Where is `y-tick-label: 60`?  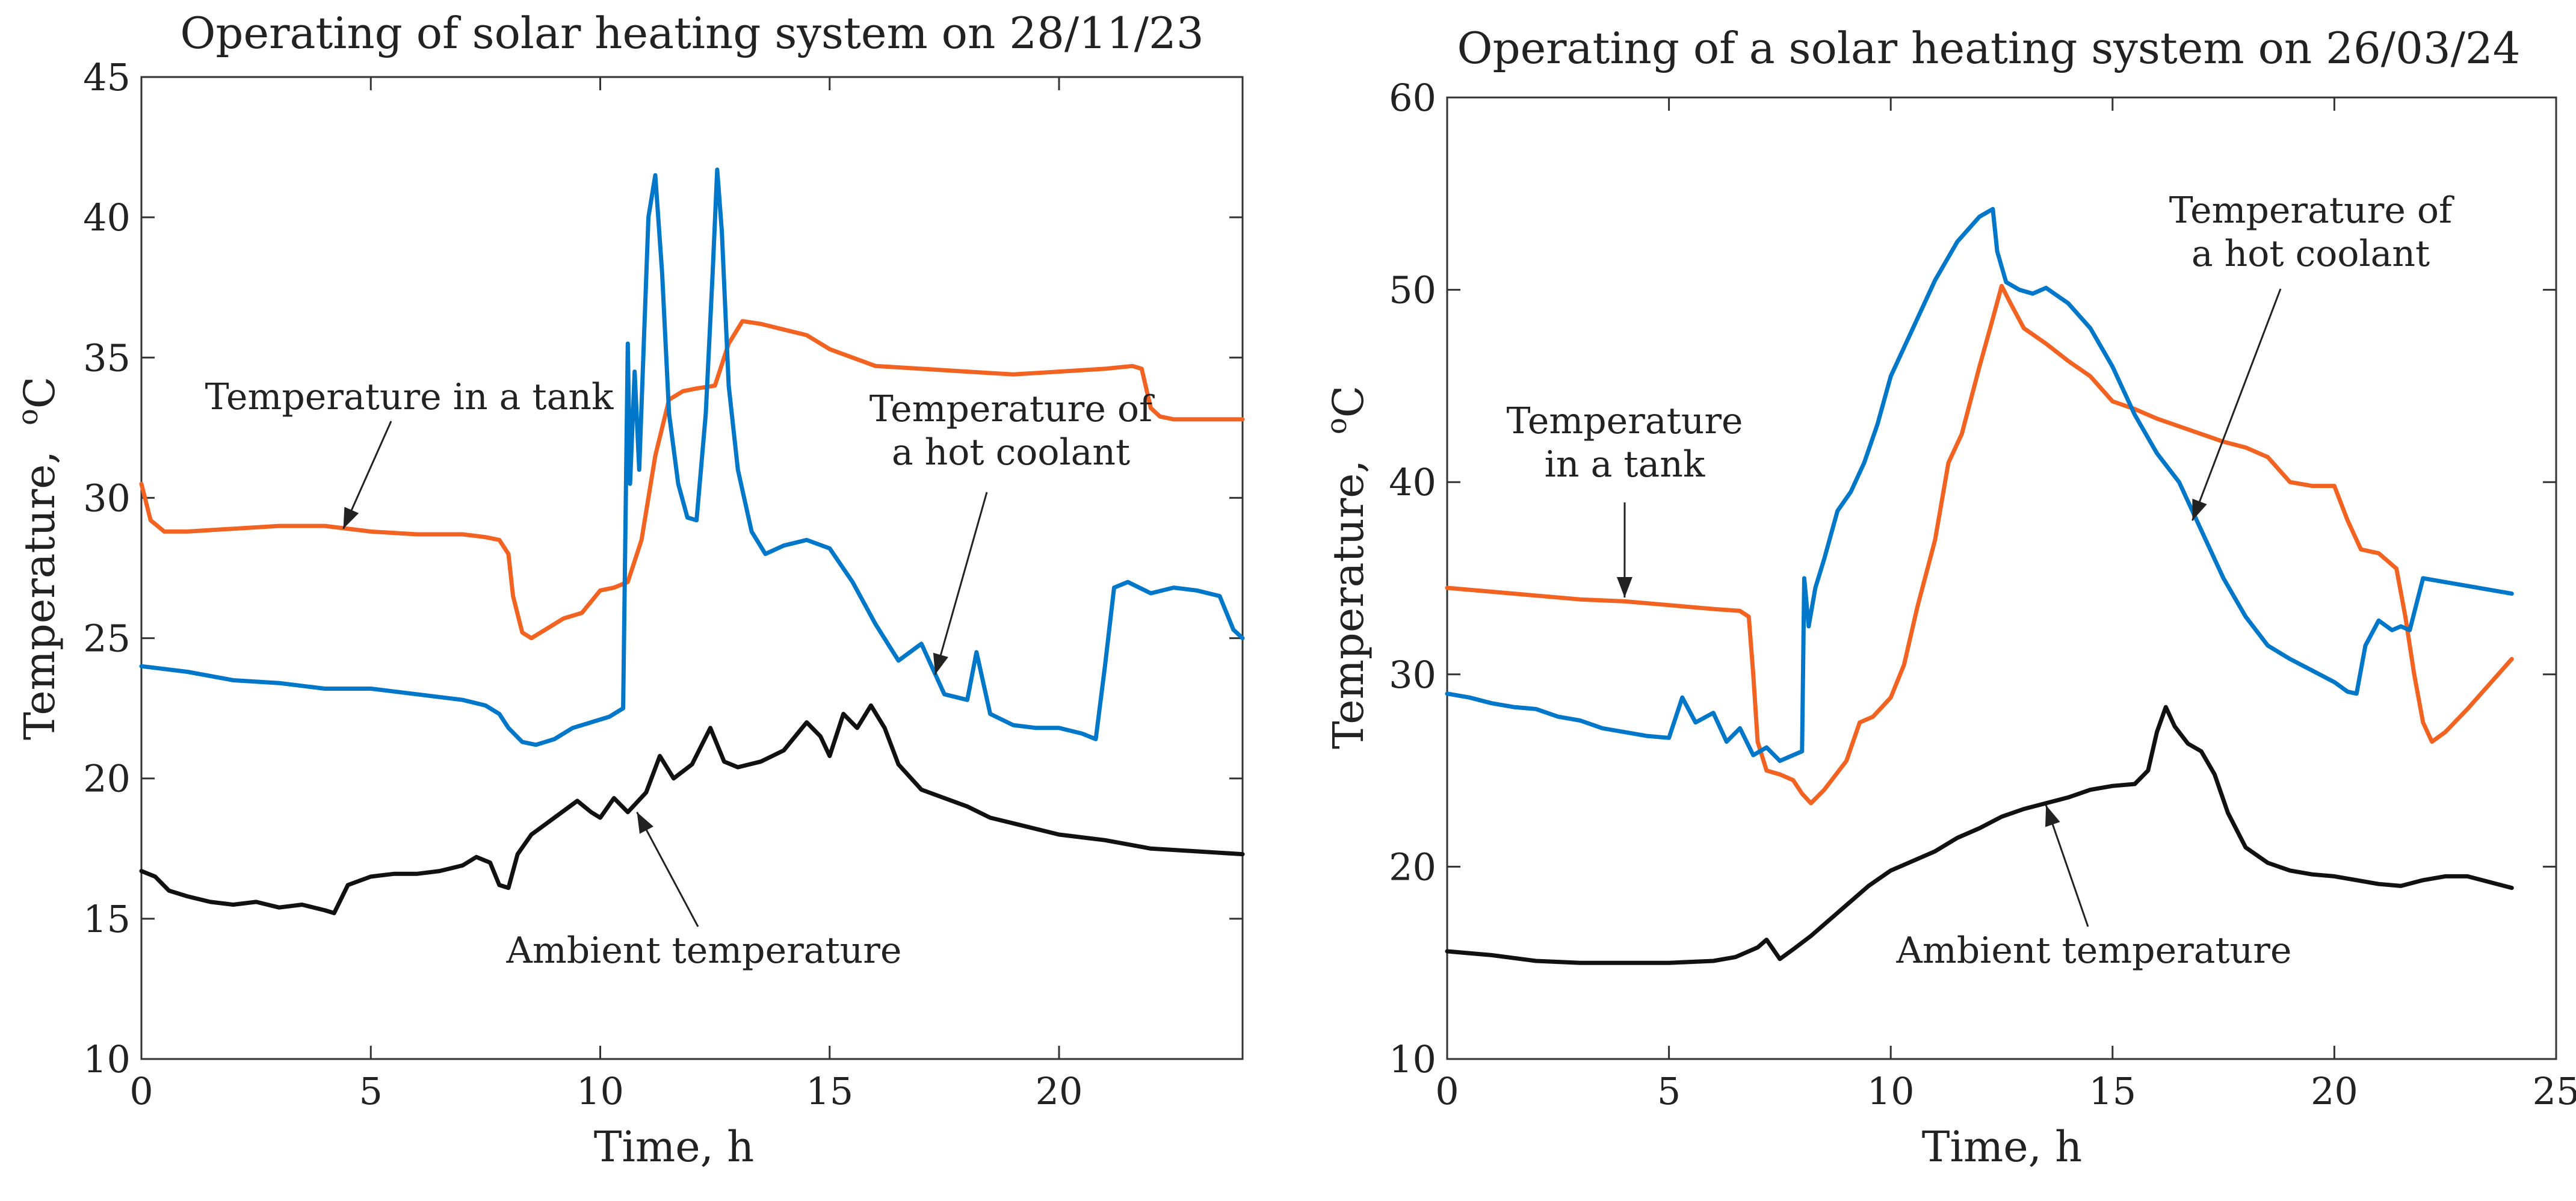
y-tick-label: 60 is located at coordinates (1412, 98).